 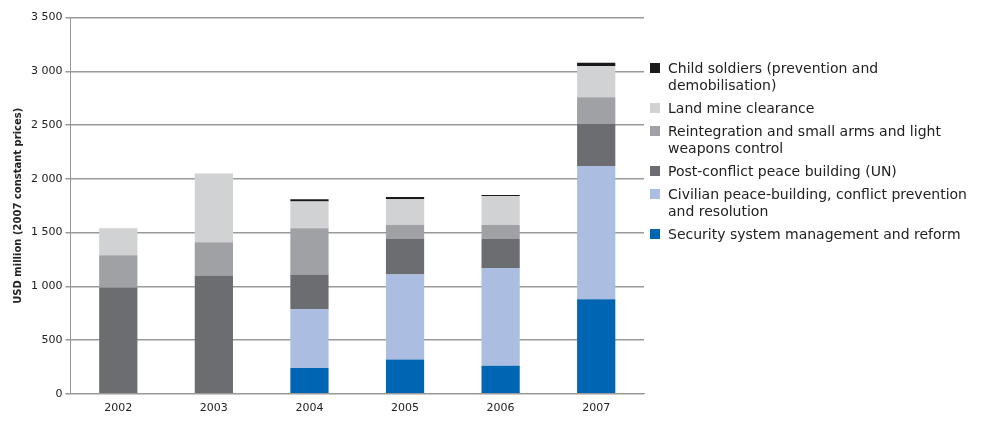 I want to click on legend-label: Reintegration and small arms and light weapons control, so click(x=805, y=140).